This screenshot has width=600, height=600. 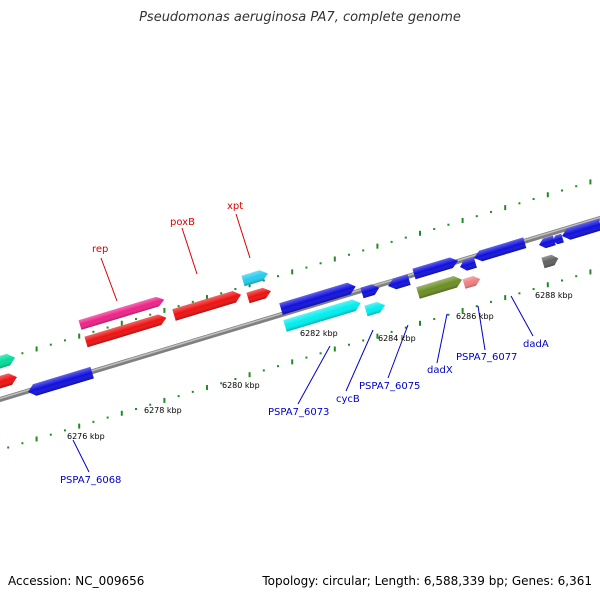 What do you see at coordinates (536, 344) in the screenshot?
I see `gene-label-dadA: dadA` at bounding box center [536, 344].